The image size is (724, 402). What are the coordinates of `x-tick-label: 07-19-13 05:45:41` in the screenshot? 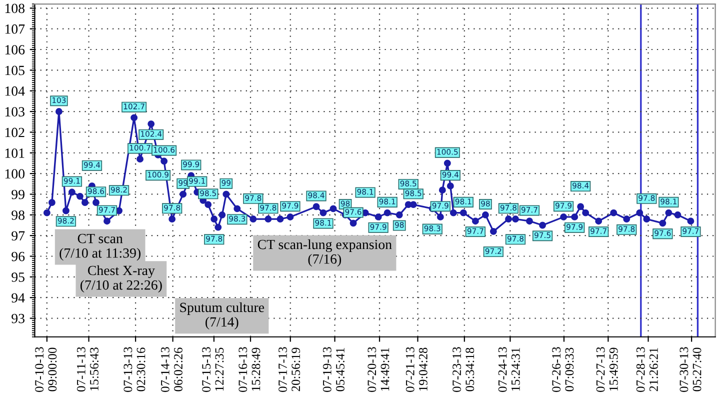 It's located at (333, 369).